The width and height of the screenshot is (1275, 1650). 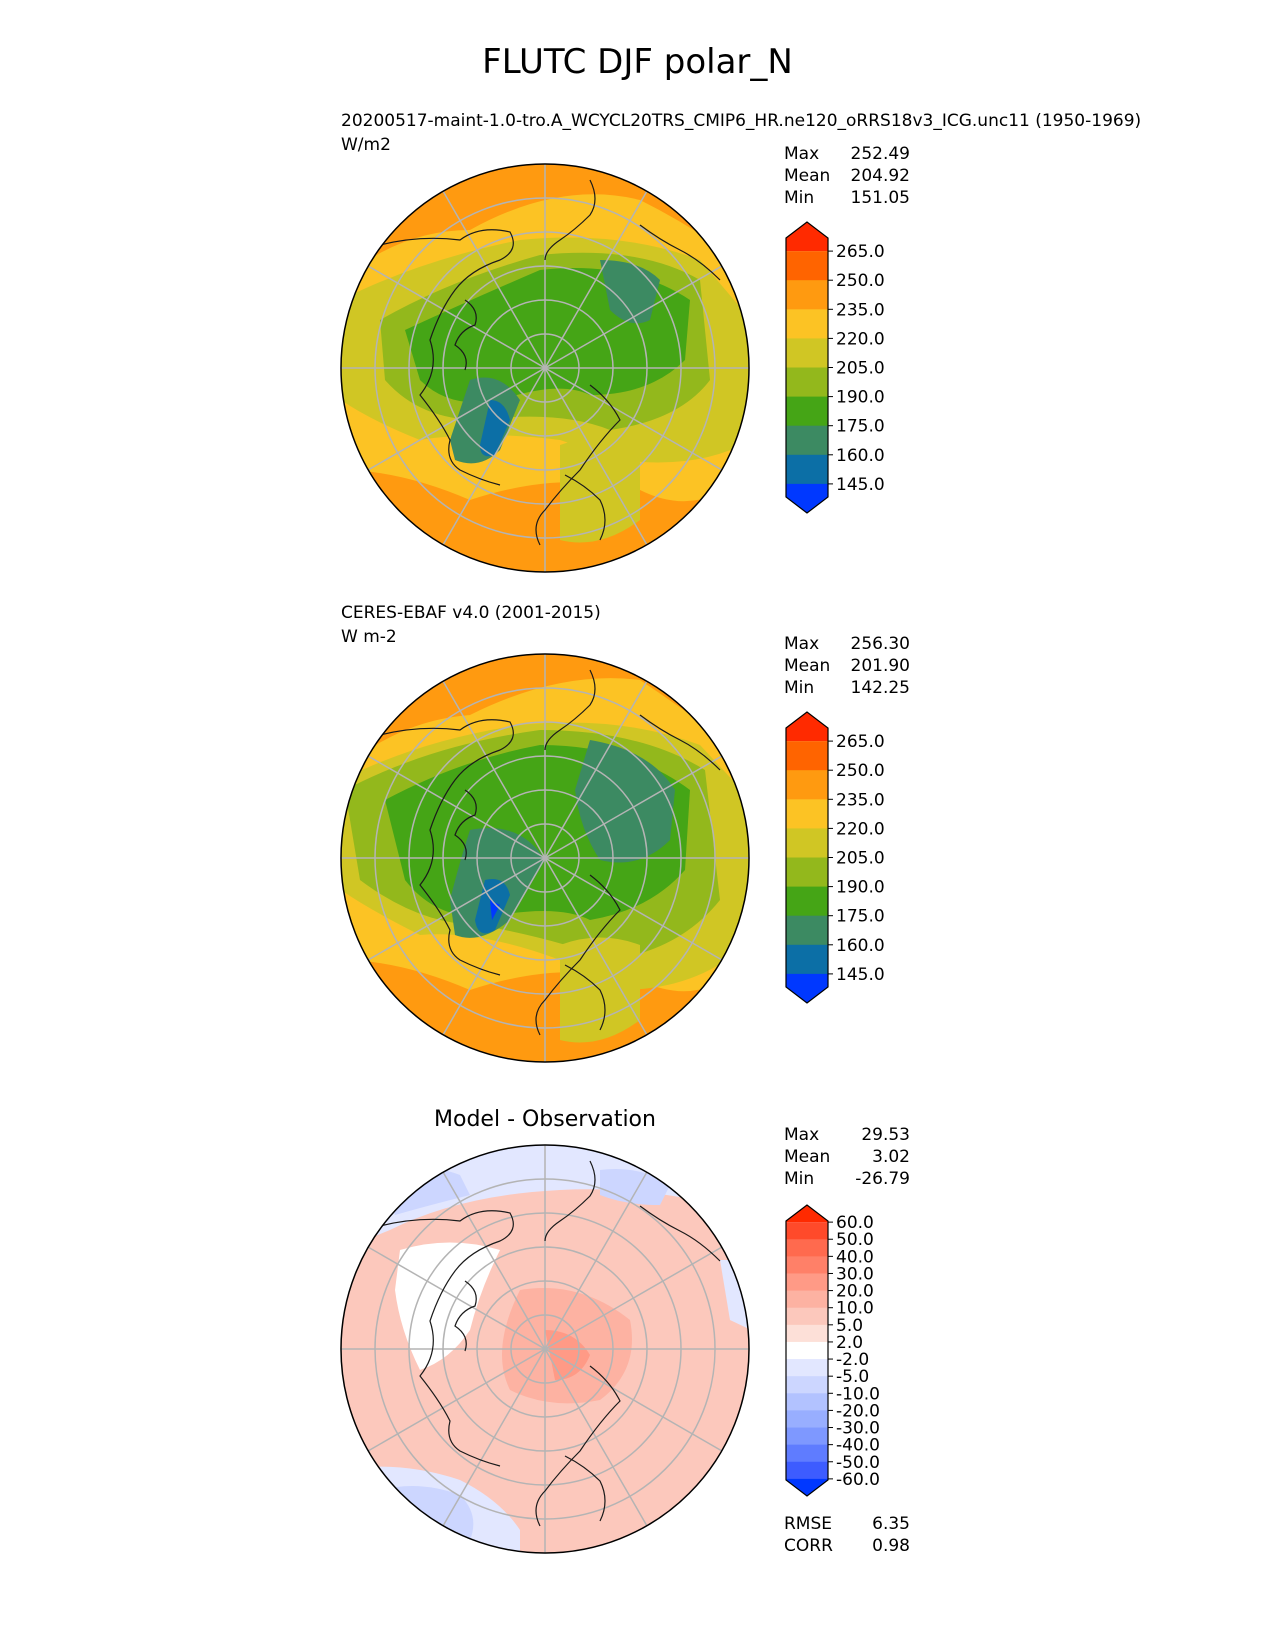 I want to click on stat-value: -26.79, so click(x=882, y=1179).